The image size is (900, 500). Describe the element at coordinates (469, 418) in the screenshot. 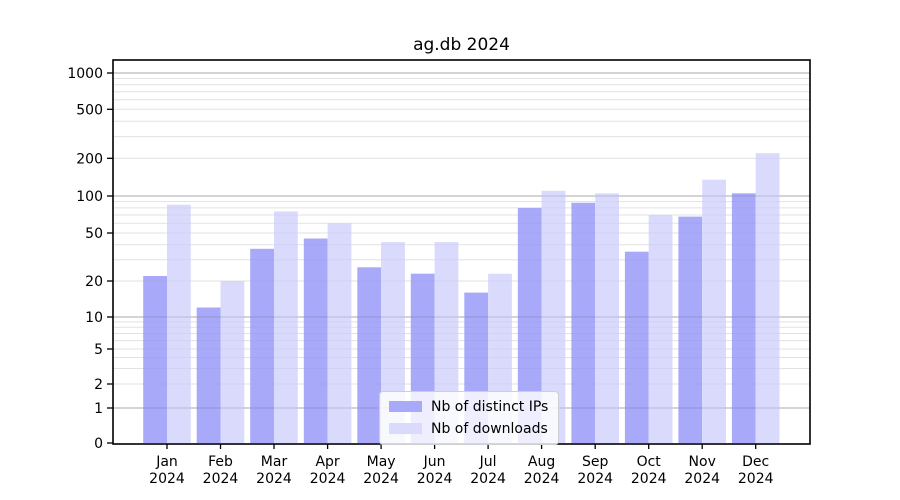

I see `legend: Nb of distinct IPs Nb of downloads` at that location.